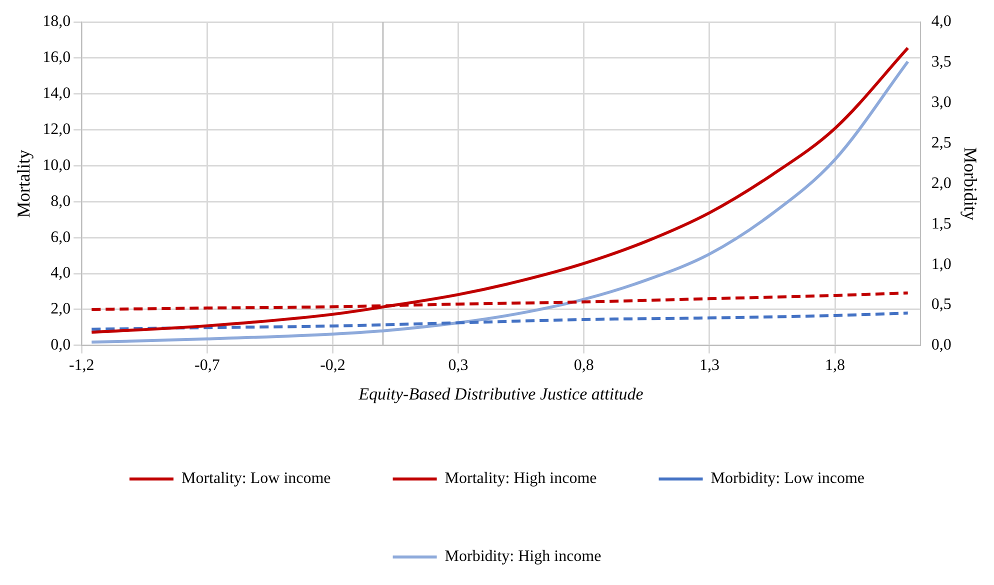 The width and height of the screenshot is (994, 585). What do you see at coordinates (501, 394) in the screenshot?
I see `x-axis-title: Equity-Based Distributive Justice attitude` at bounding box center [501, 394].